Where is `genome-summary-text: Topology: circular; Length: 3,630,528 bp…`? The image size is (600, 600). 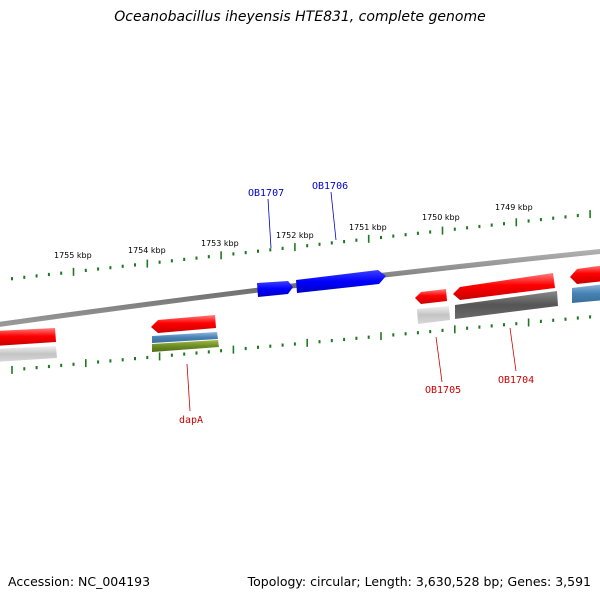
genome-summary-text: Topology: circular; Length: 3,630,528 bp… is located at coordinates (419, 581).